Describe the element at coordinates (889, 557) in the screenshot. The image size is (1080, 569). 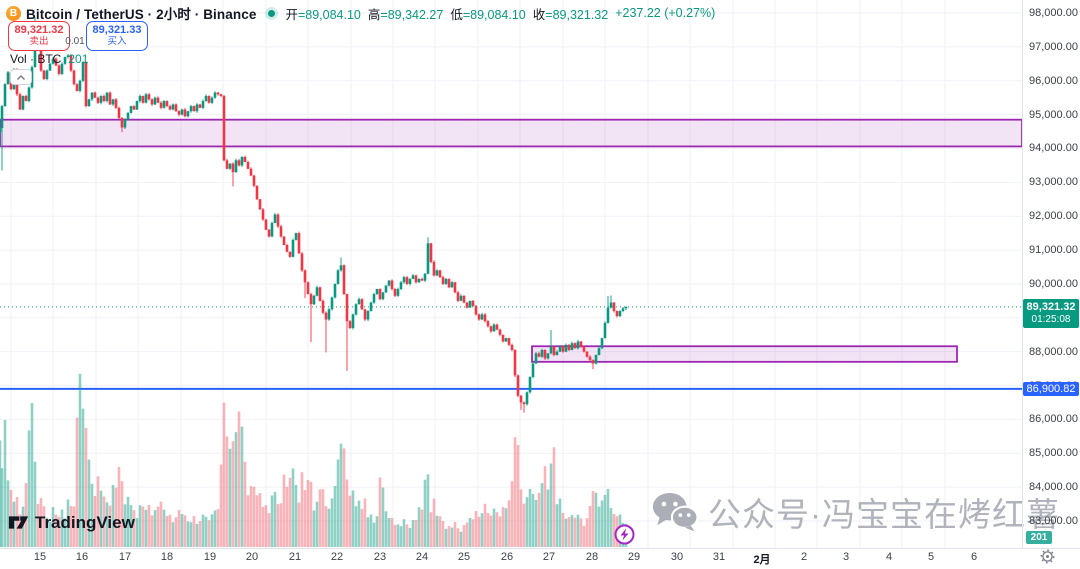
I see `time-axis-label: 4` at that location.